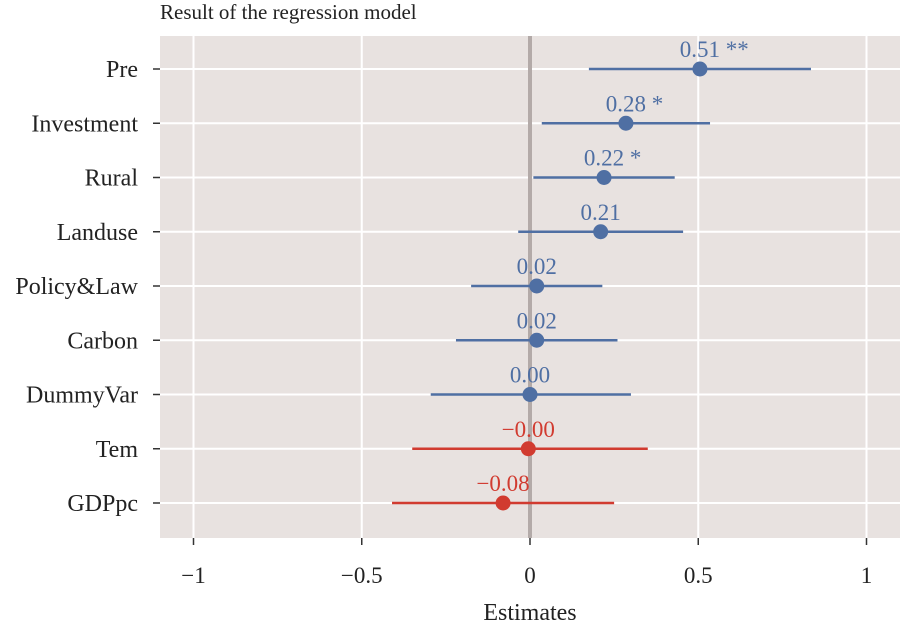 The image size is (900, 624). What do you see at coordinates (117, 450) in the screenshot?
I see `category-label: Tem` at bounding box center [117, 450].